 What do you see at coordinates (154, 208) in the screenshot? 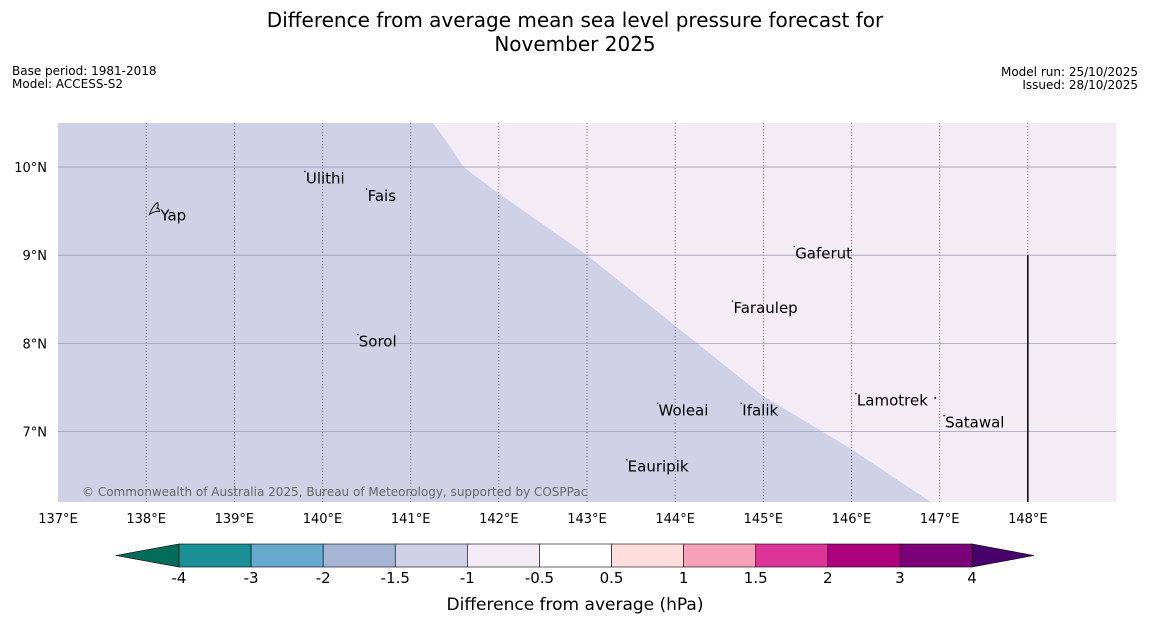
I see `yap-island-outline` at bounding box center [154, 208].